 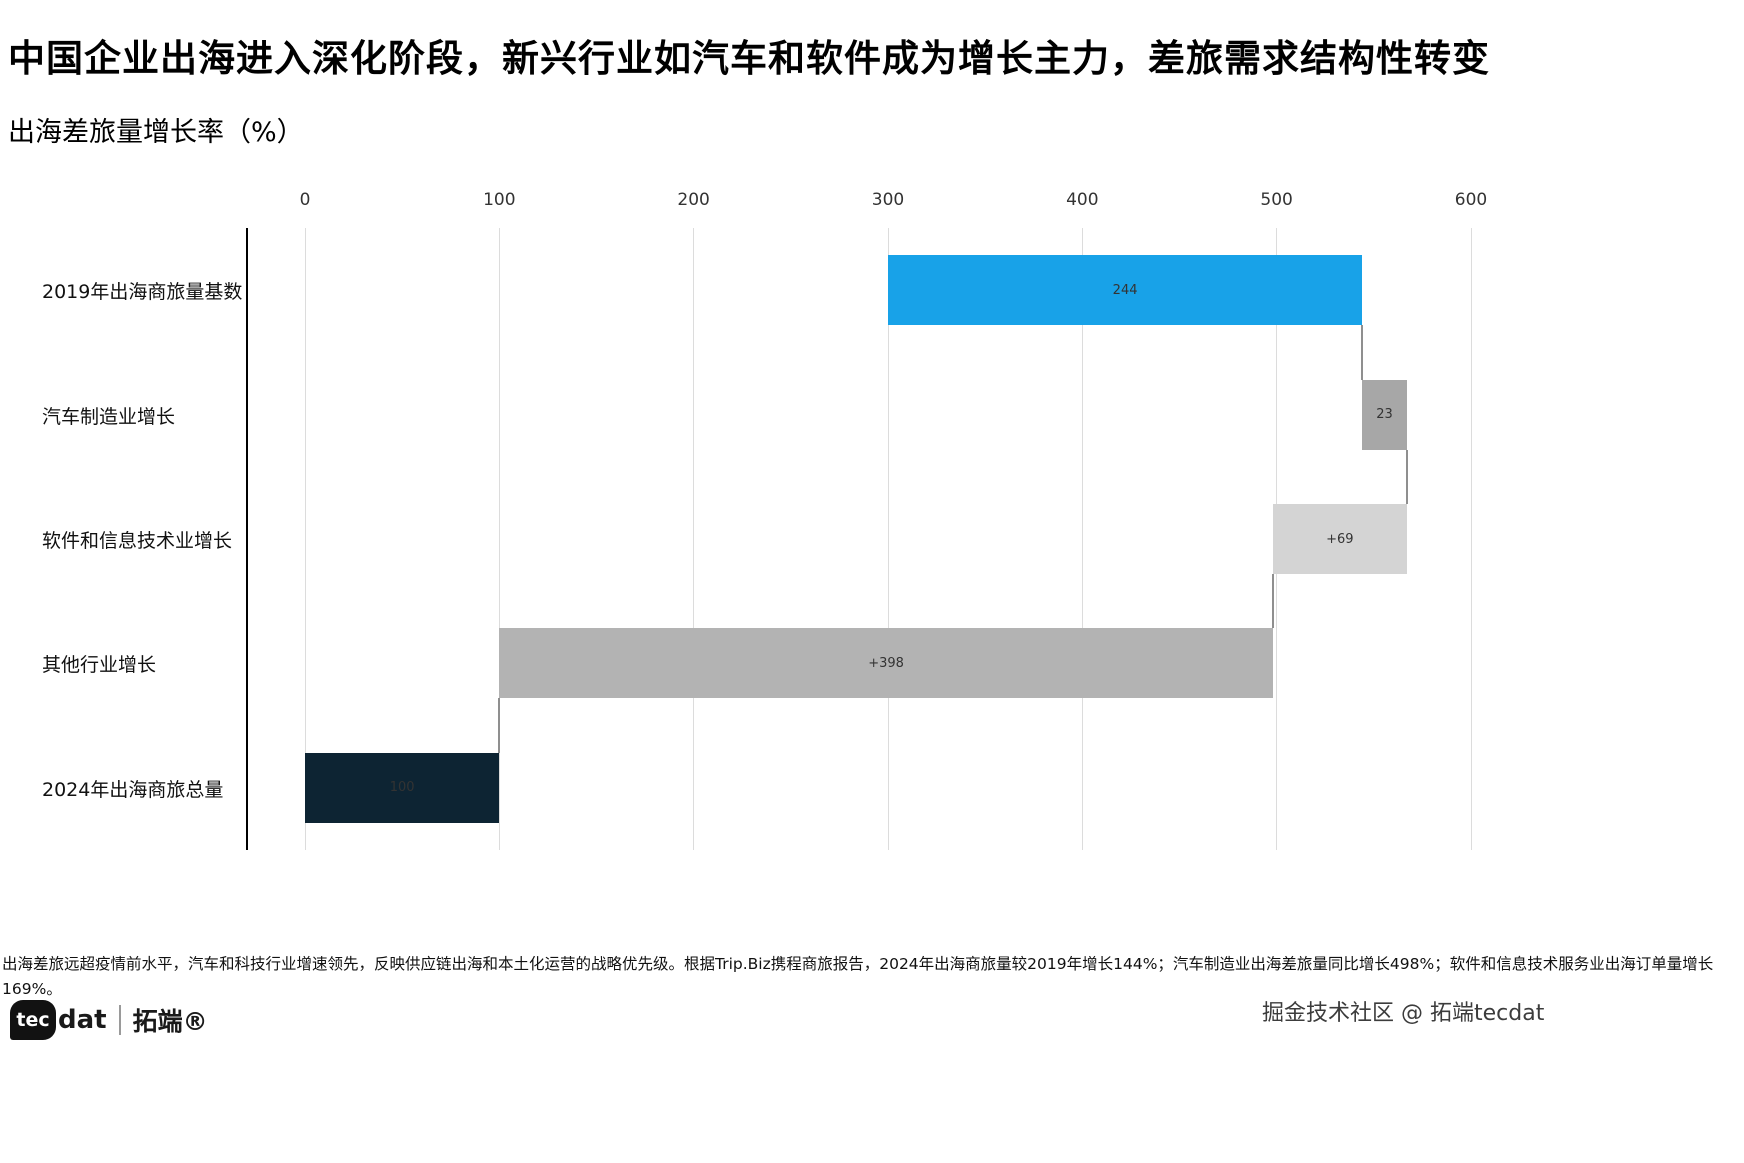 I want to click on waterfall-bar: 244, so click(x=1125, y=290).